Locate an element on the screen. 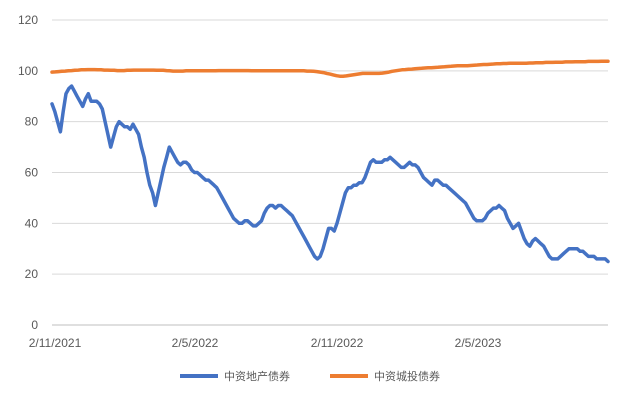 This screenshot has height=403, width=629. legend-label-series-1: 中资地产债券 is located at coordinates (257, 376).